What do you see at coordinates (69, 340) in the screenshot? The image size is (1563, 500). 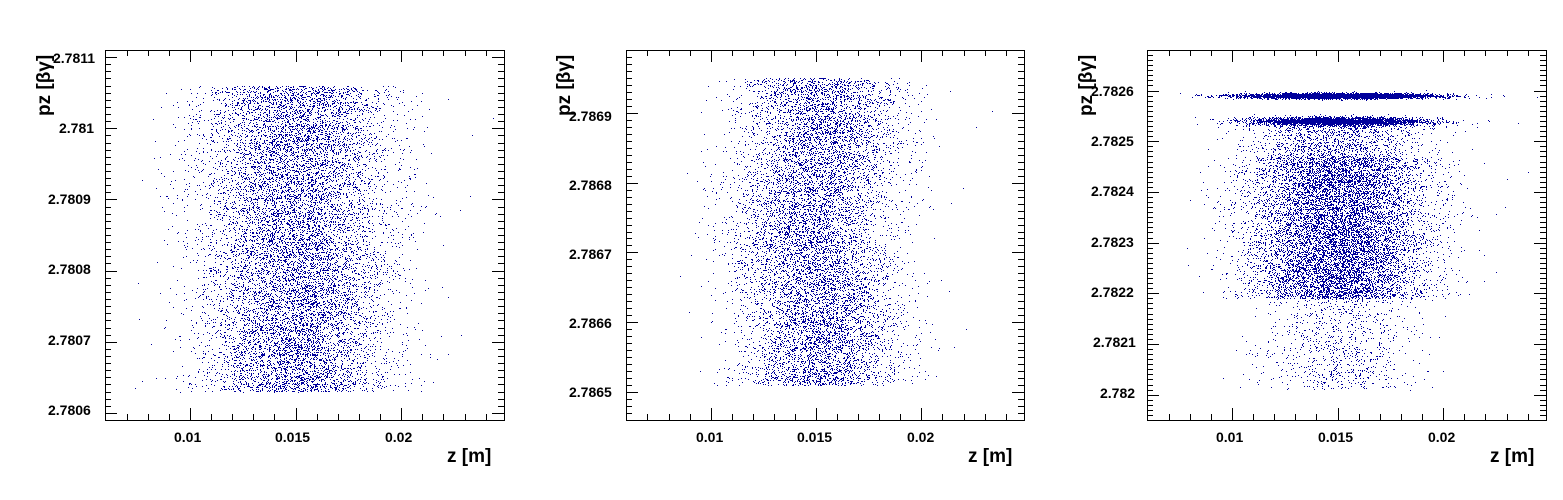 I see `y-tick-label: 2.7807` at bounding box center [69, 340].